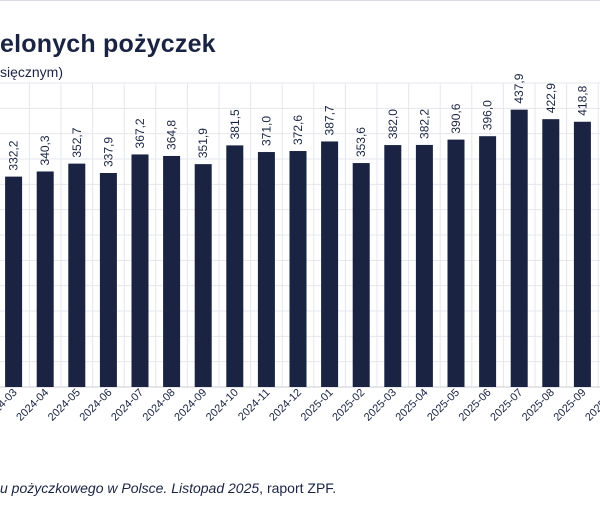  Describe the element at coordinates (424, 124) in the screenshot. I see `bar-value-label: 382,2` at that location.